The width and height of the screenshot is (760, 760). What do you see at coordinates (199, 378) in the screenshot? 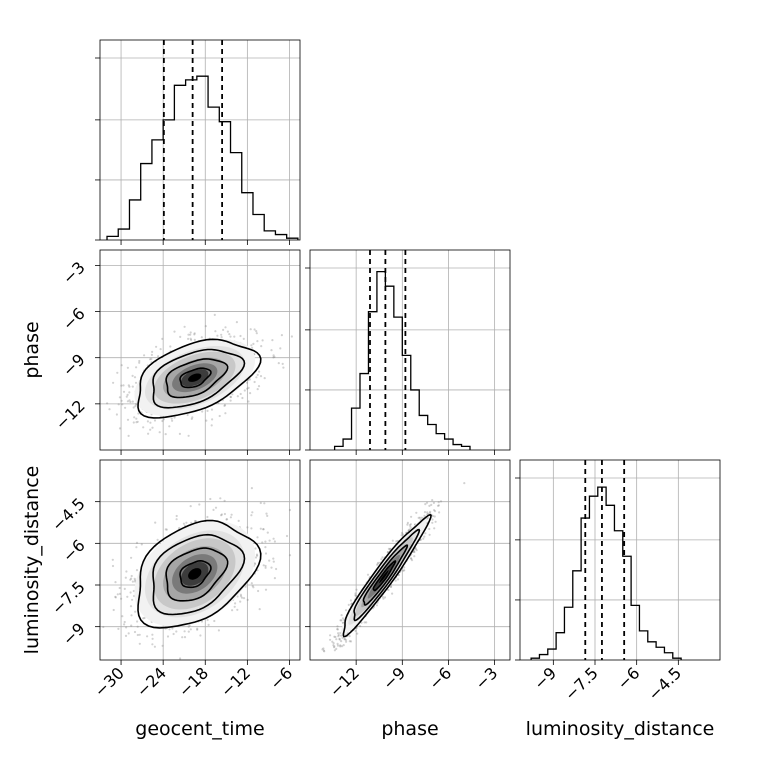
I see `contour-line` at bounding box center [199, 378].